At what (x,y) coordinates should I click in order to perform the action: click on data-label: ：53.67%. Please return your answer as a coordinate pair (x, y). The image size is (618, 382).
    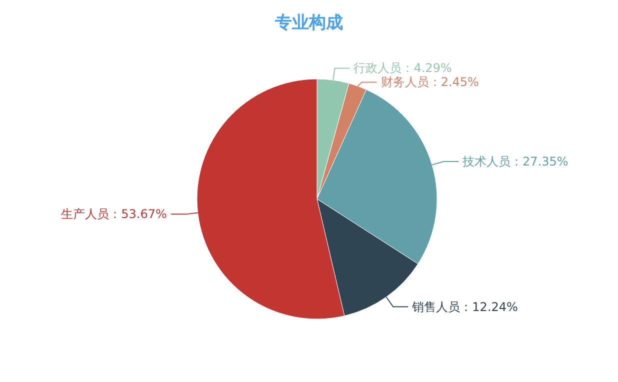
    Looking at the image, I should click on (138, 214).